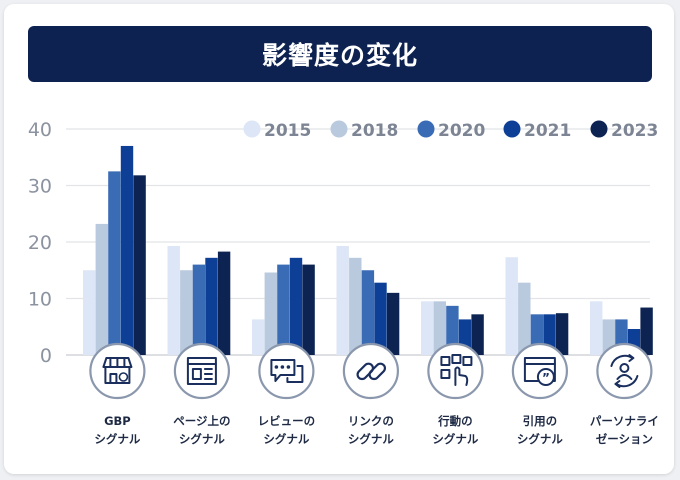 The image size is (680, 480). Describe the element at coordinates (547, 131) in the screenshot. I see `legend-label: 2021` at that location.